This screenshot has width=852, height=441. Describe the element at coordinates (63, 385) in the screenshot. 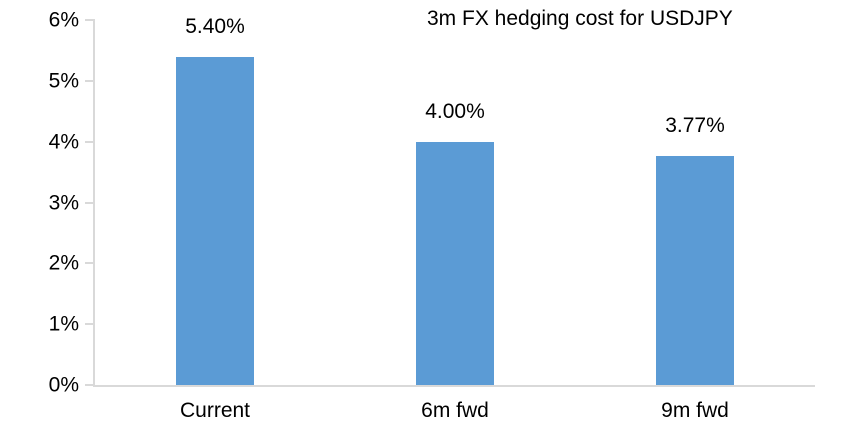

I see `y-tick-label: 0%` at that location.